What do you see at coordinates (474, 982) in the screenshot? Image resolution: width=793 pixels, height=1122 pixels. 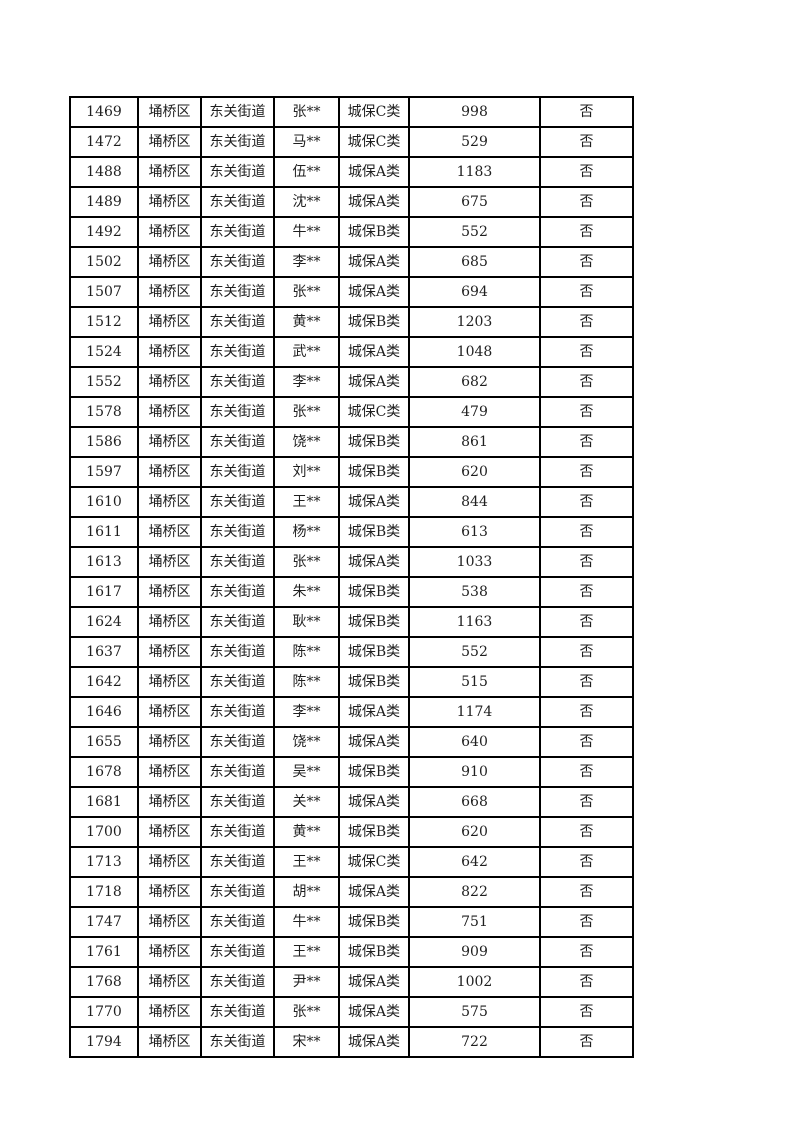 I see `cell-amount: 1002` at bounding box center [474, 982].